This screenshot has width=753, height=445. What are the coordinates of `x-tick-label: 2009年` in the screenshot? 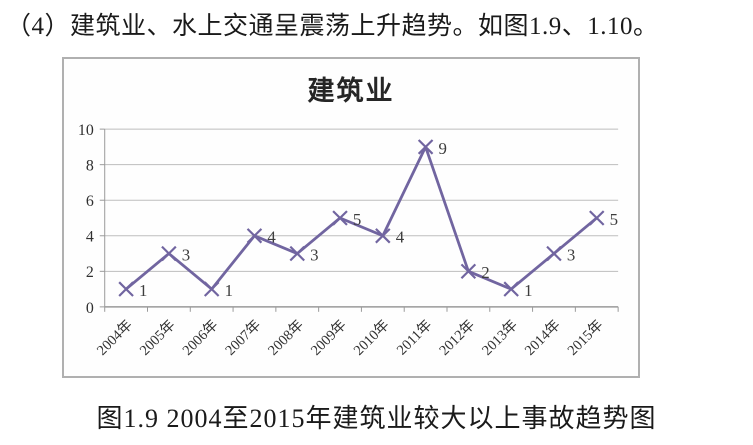 It's located at (328, 337).